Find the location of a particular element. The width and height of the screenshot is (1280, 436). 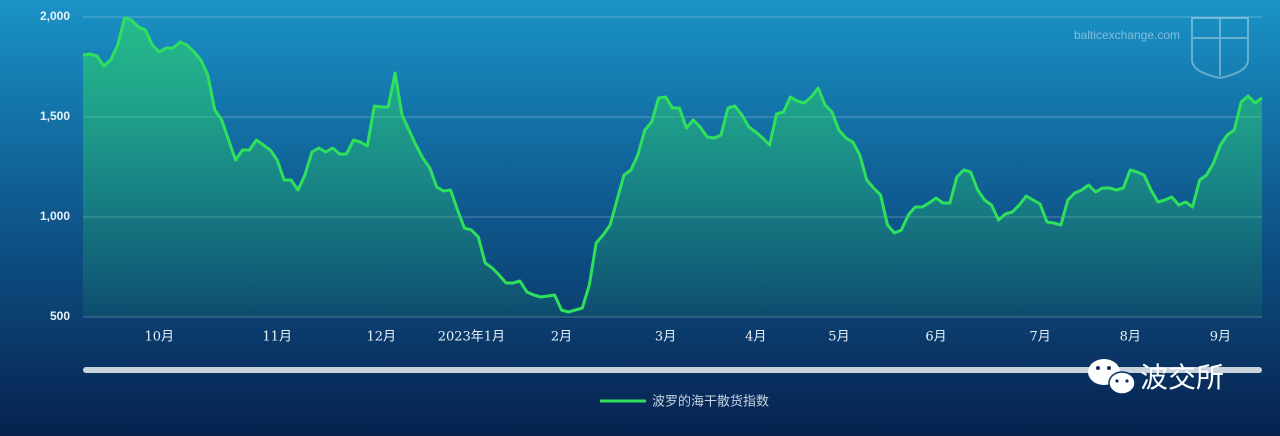

x-tick-label: 2月 is located at coordinates (561, 337).